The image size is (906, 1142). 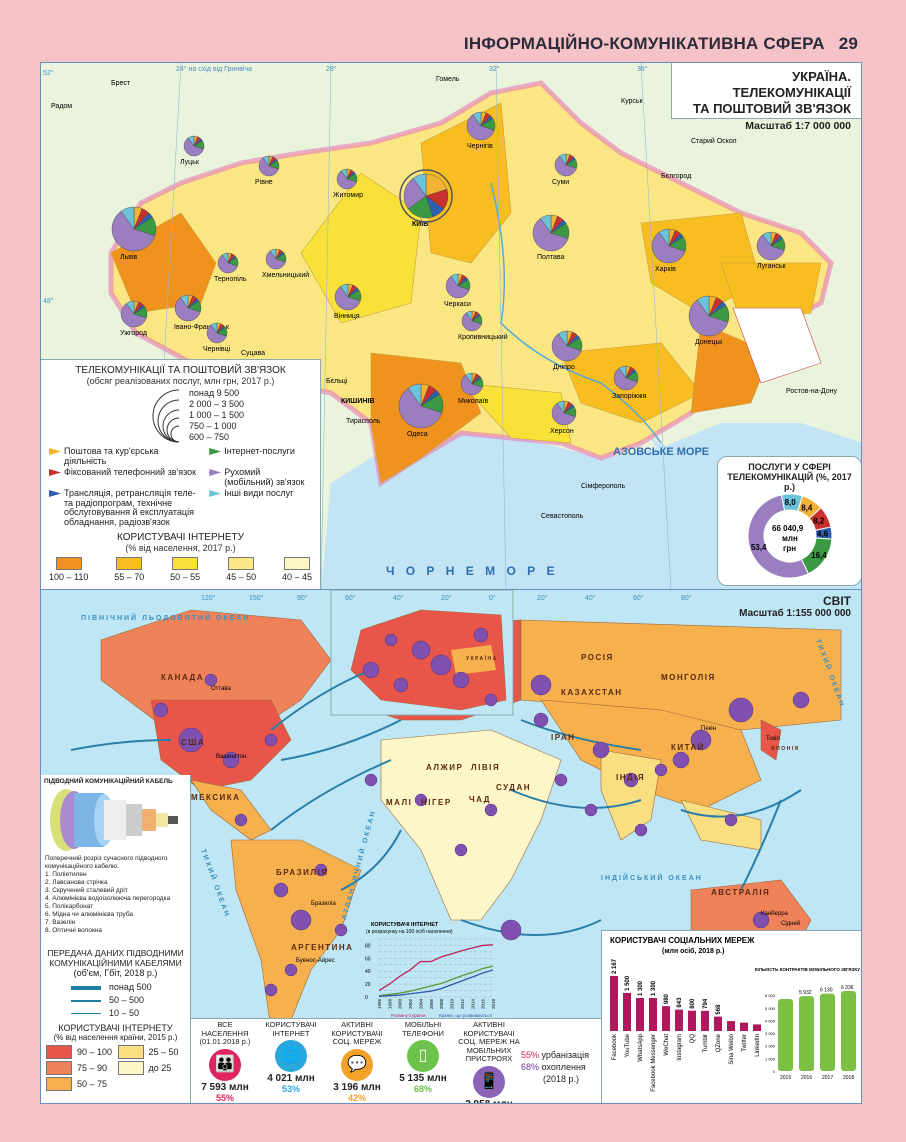 What do you see at coordinates (185, 569) in the screenshot?
I see `internet-class: 50 – 55` at bounding box center [185, 569].